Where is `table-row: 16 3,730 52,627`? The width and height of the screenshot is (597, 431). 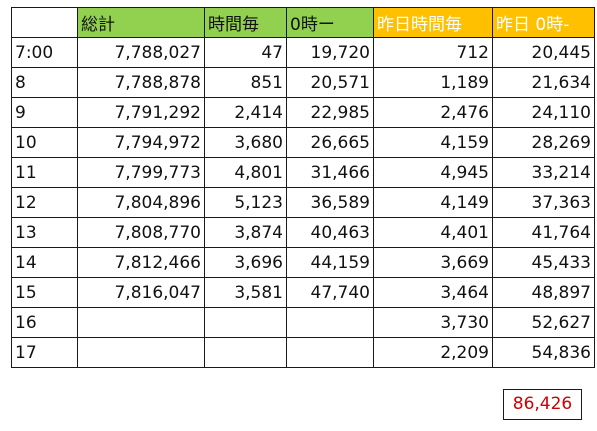 table-row: 16 3,730 52,627 is located at coordinates (303, 322).